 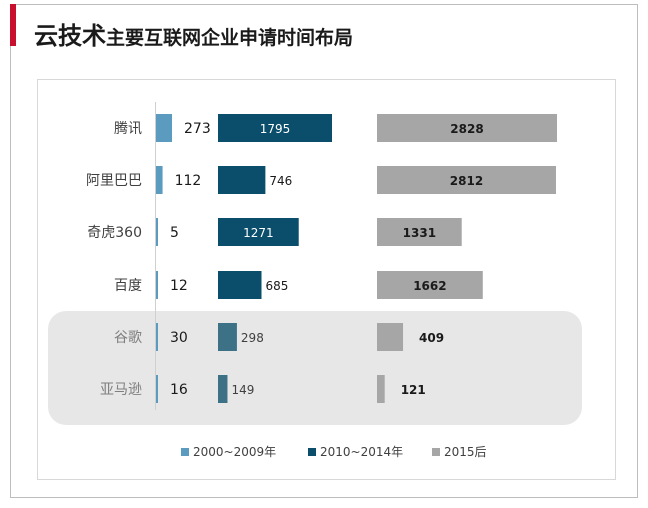 I want to click on legend-label-0: 2000~2009年, so click(x=235, y=452).